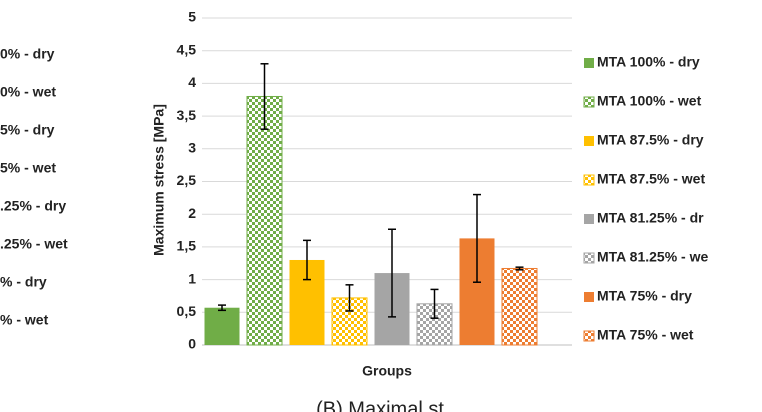  I want to click on partial-legend-label: % - dry, so click(23, 282).